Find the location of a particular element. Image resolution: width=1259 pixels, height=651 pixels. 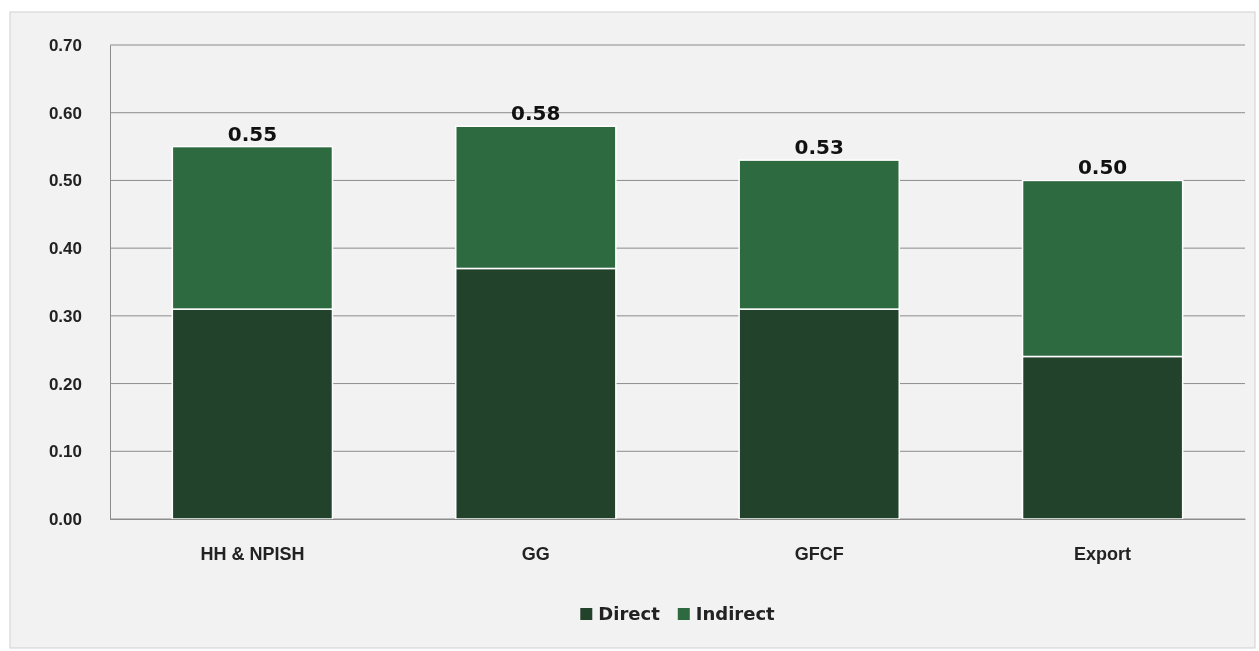

x-tick-label: HH & NPISH is located at coordinates (252, 553).